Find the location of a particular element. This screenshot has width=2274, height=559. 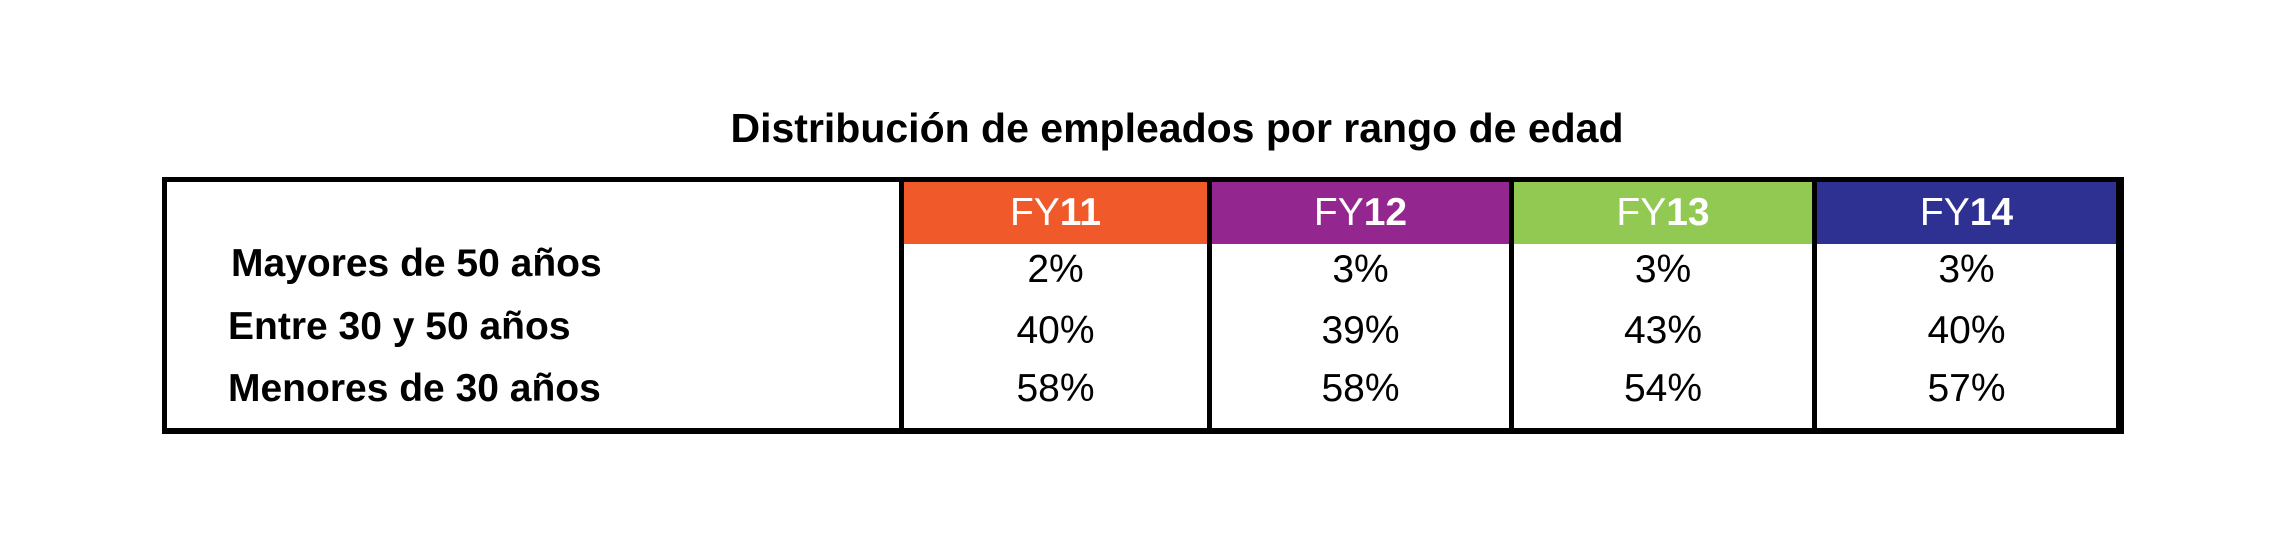

header-fy11: FY11 is located at coordinates (1055, 213).